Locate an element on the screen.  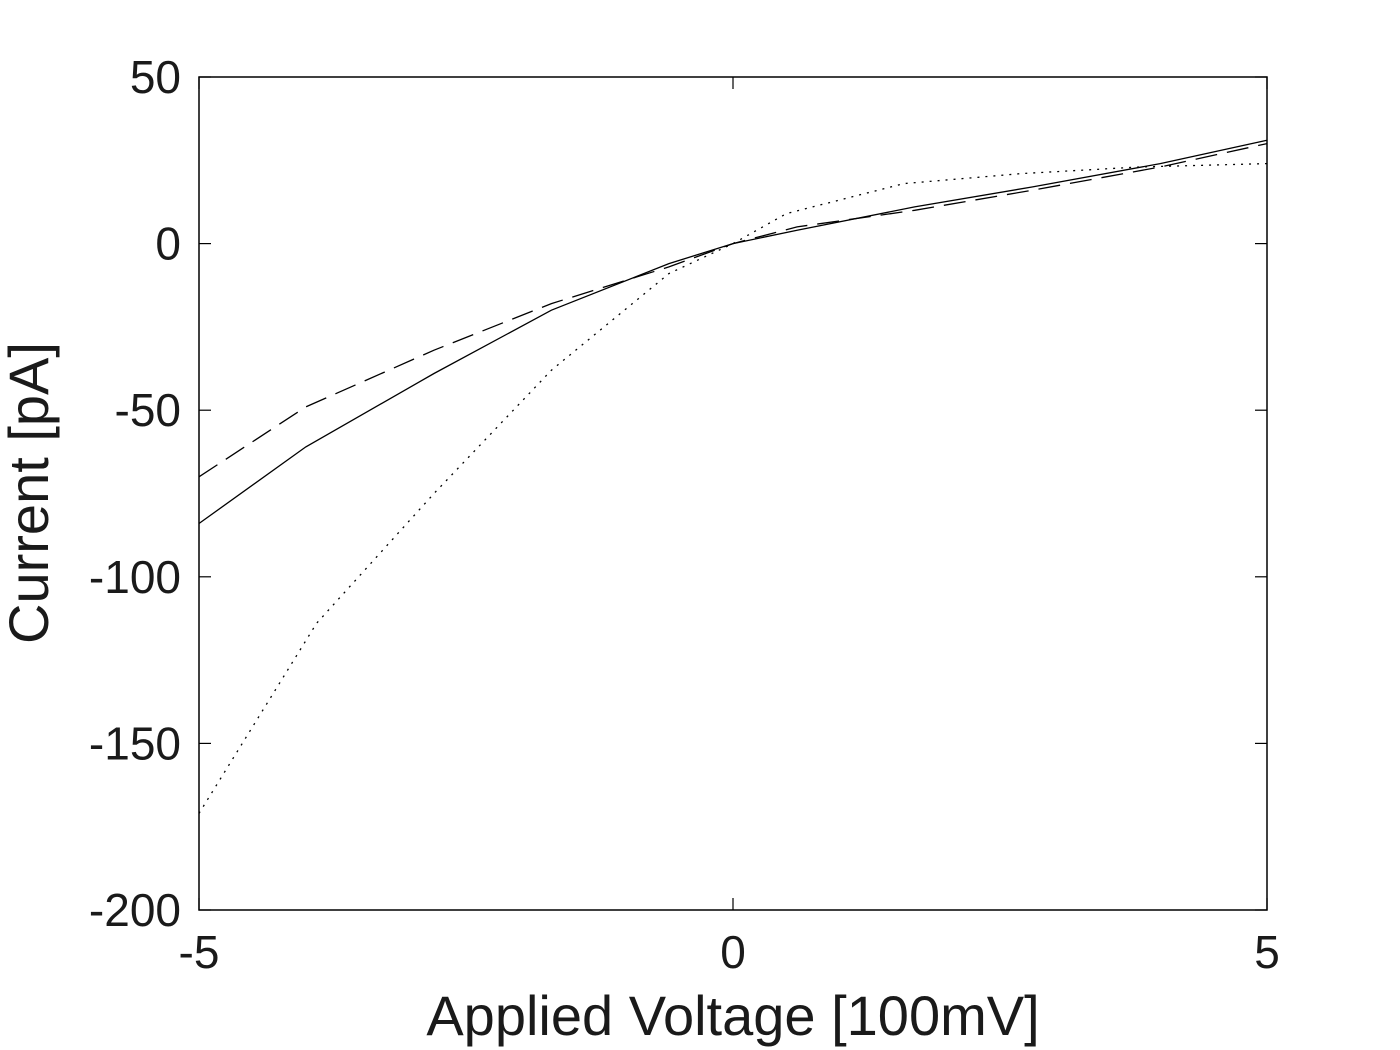
y-tick-label: -100 is located at coordinates (135, 577).